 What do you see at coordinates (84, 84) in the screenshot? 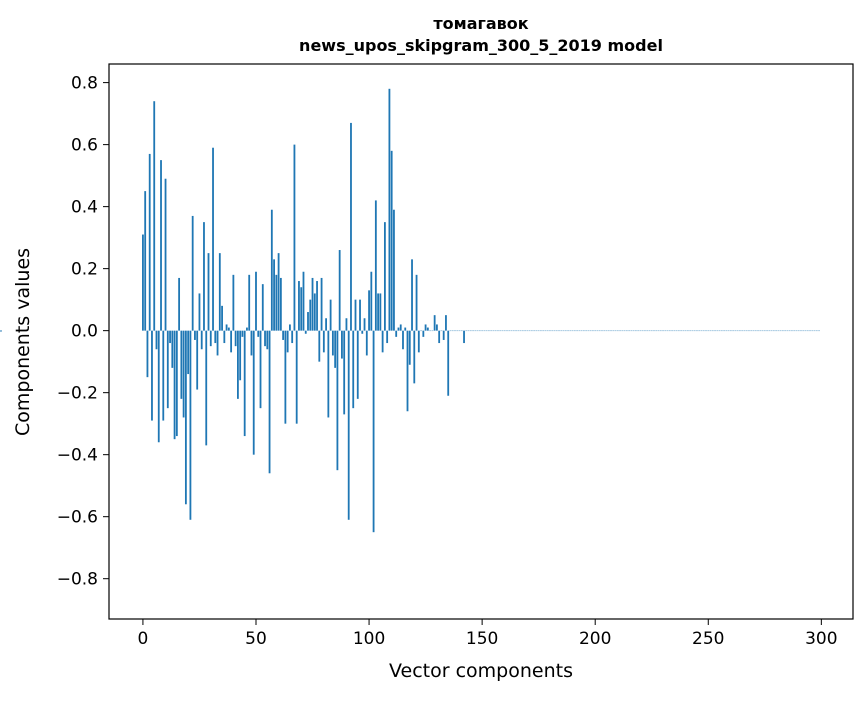
I see `y-tick-label: 0.8` at bounding box center [84, 84].